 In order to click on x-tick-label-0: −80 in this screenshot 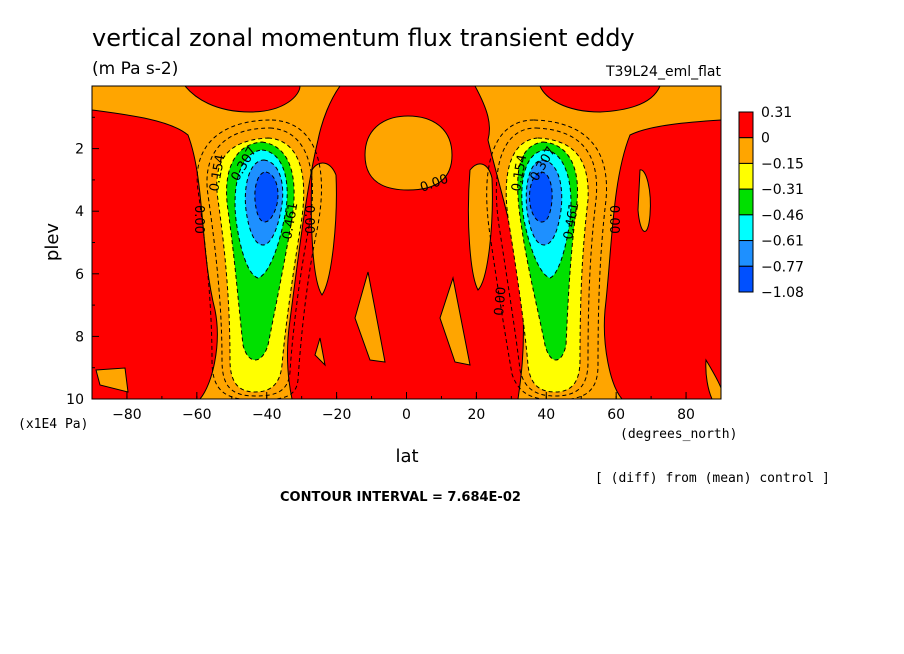, I will do `click(127, 415)`.